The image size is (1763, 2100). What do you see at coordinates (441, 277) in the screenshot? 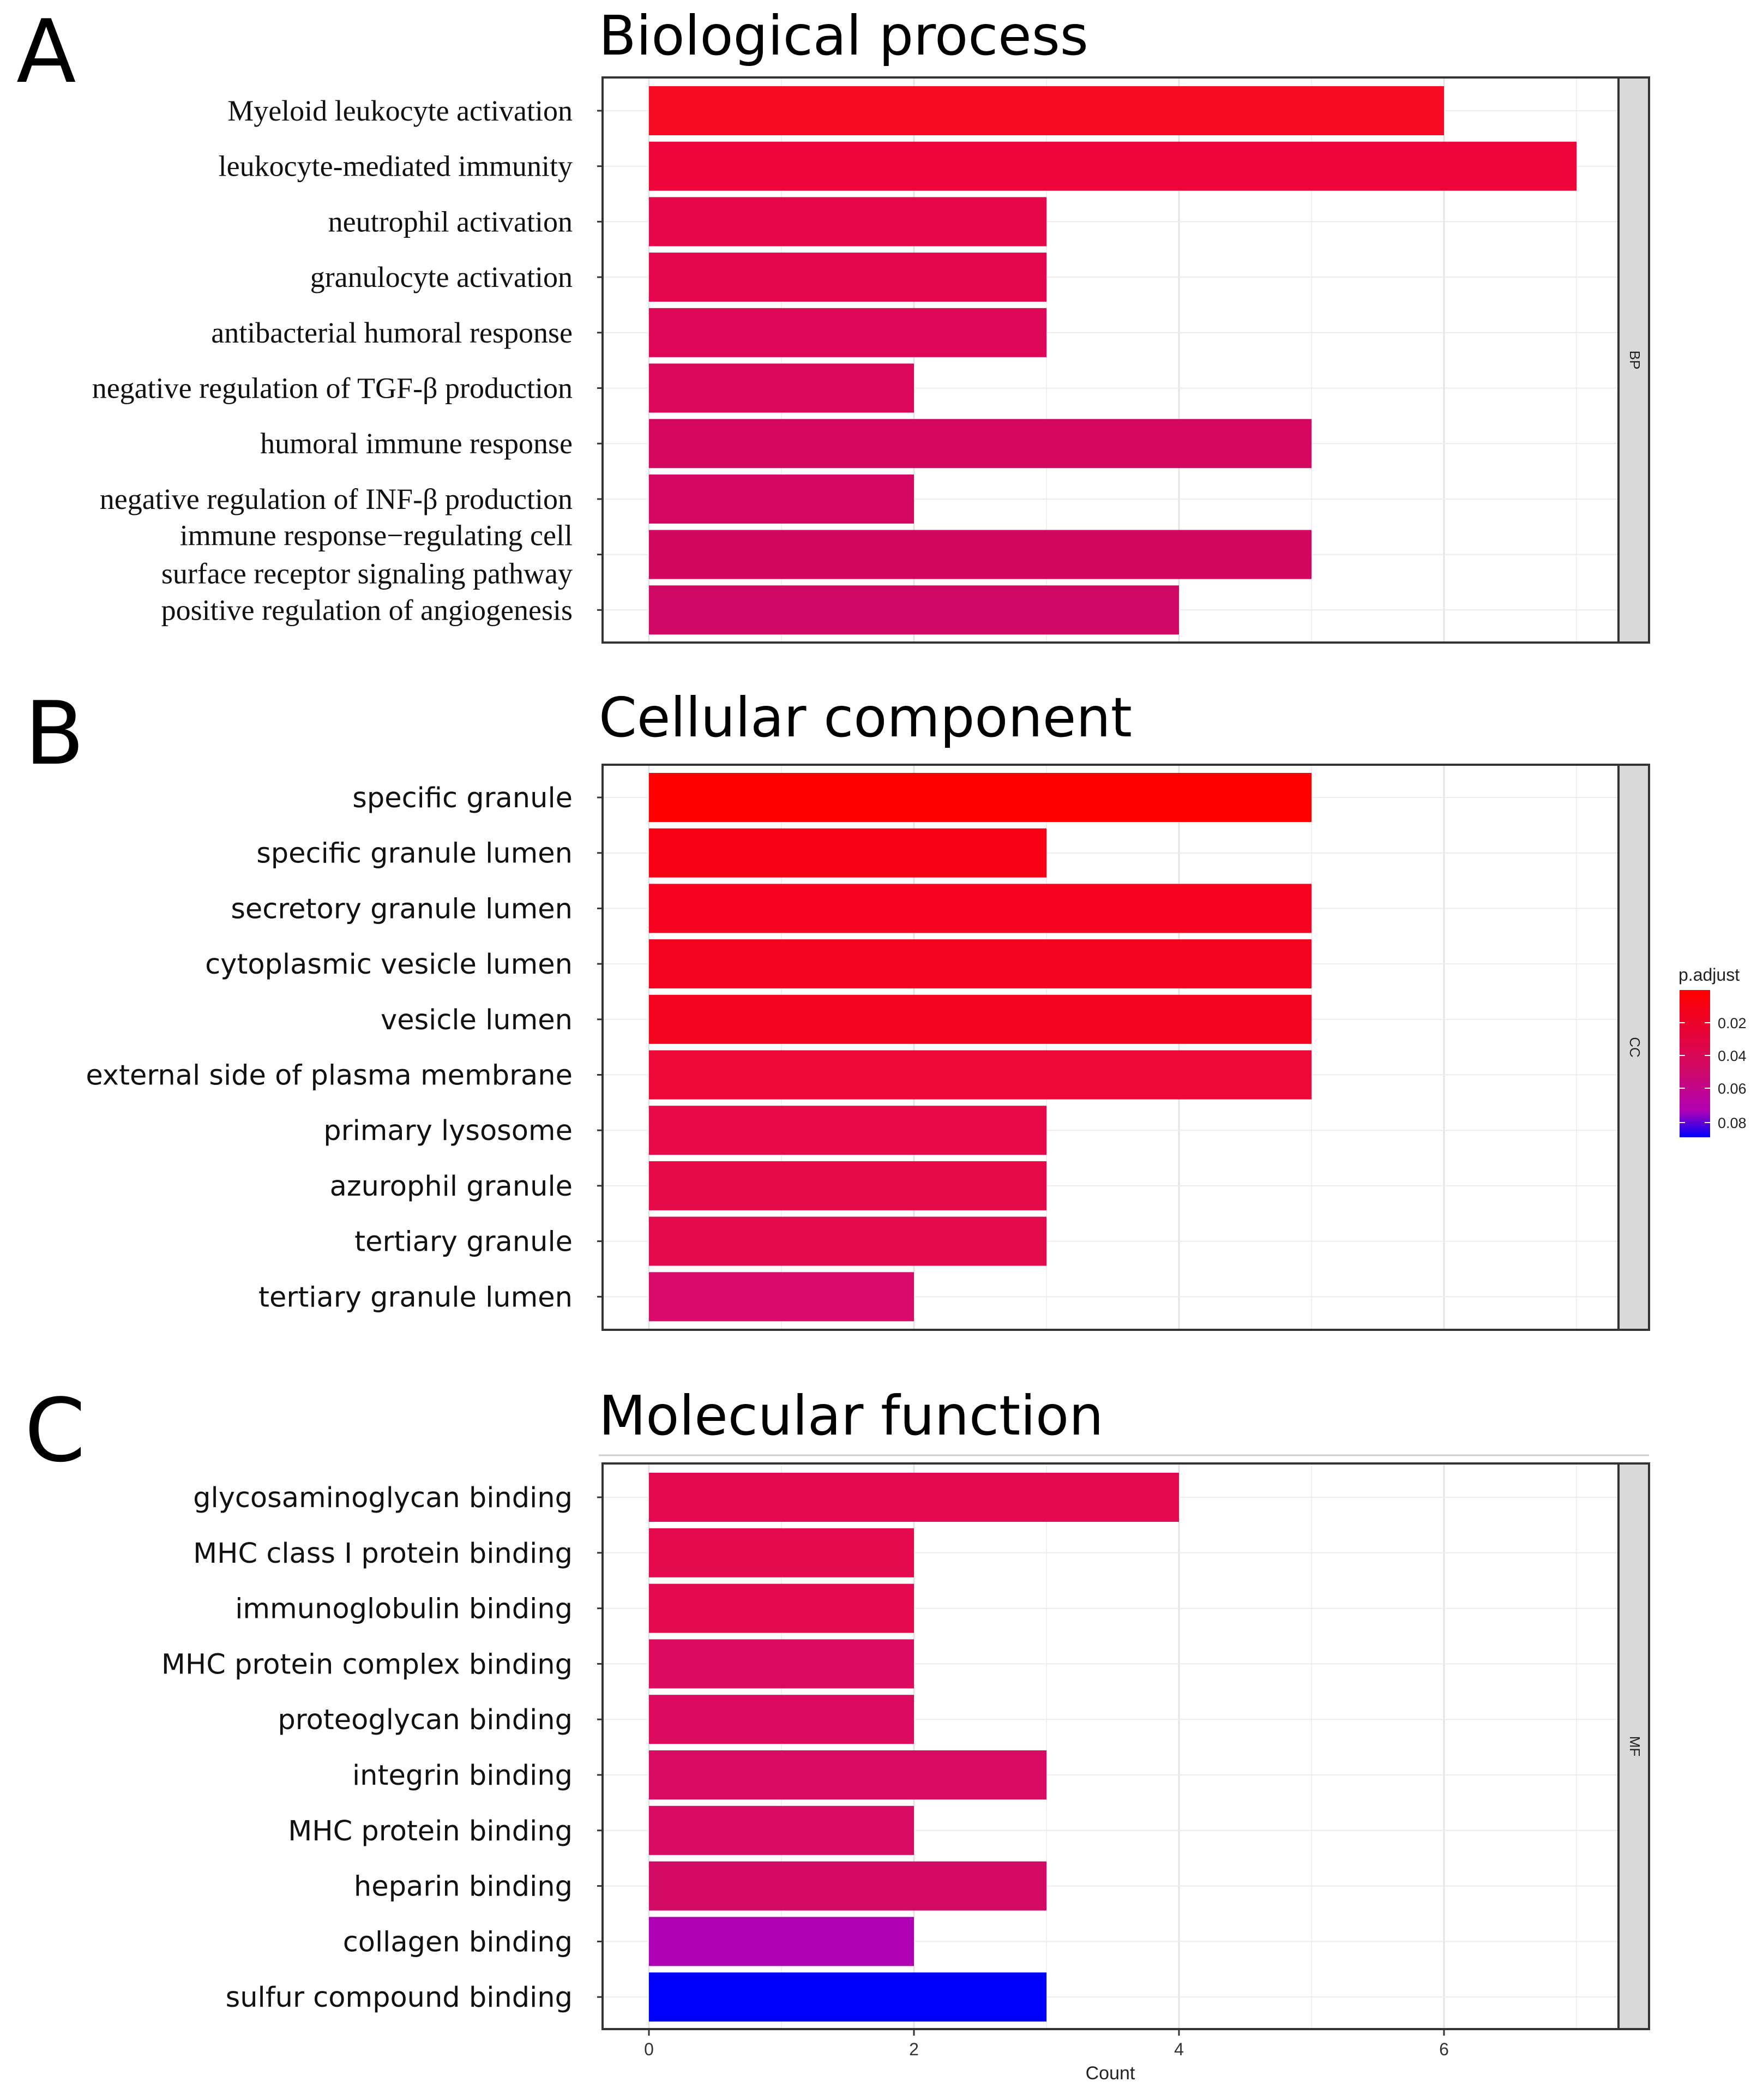
I see `category-label: granulocyte activation` at bounding box center [441, 277].